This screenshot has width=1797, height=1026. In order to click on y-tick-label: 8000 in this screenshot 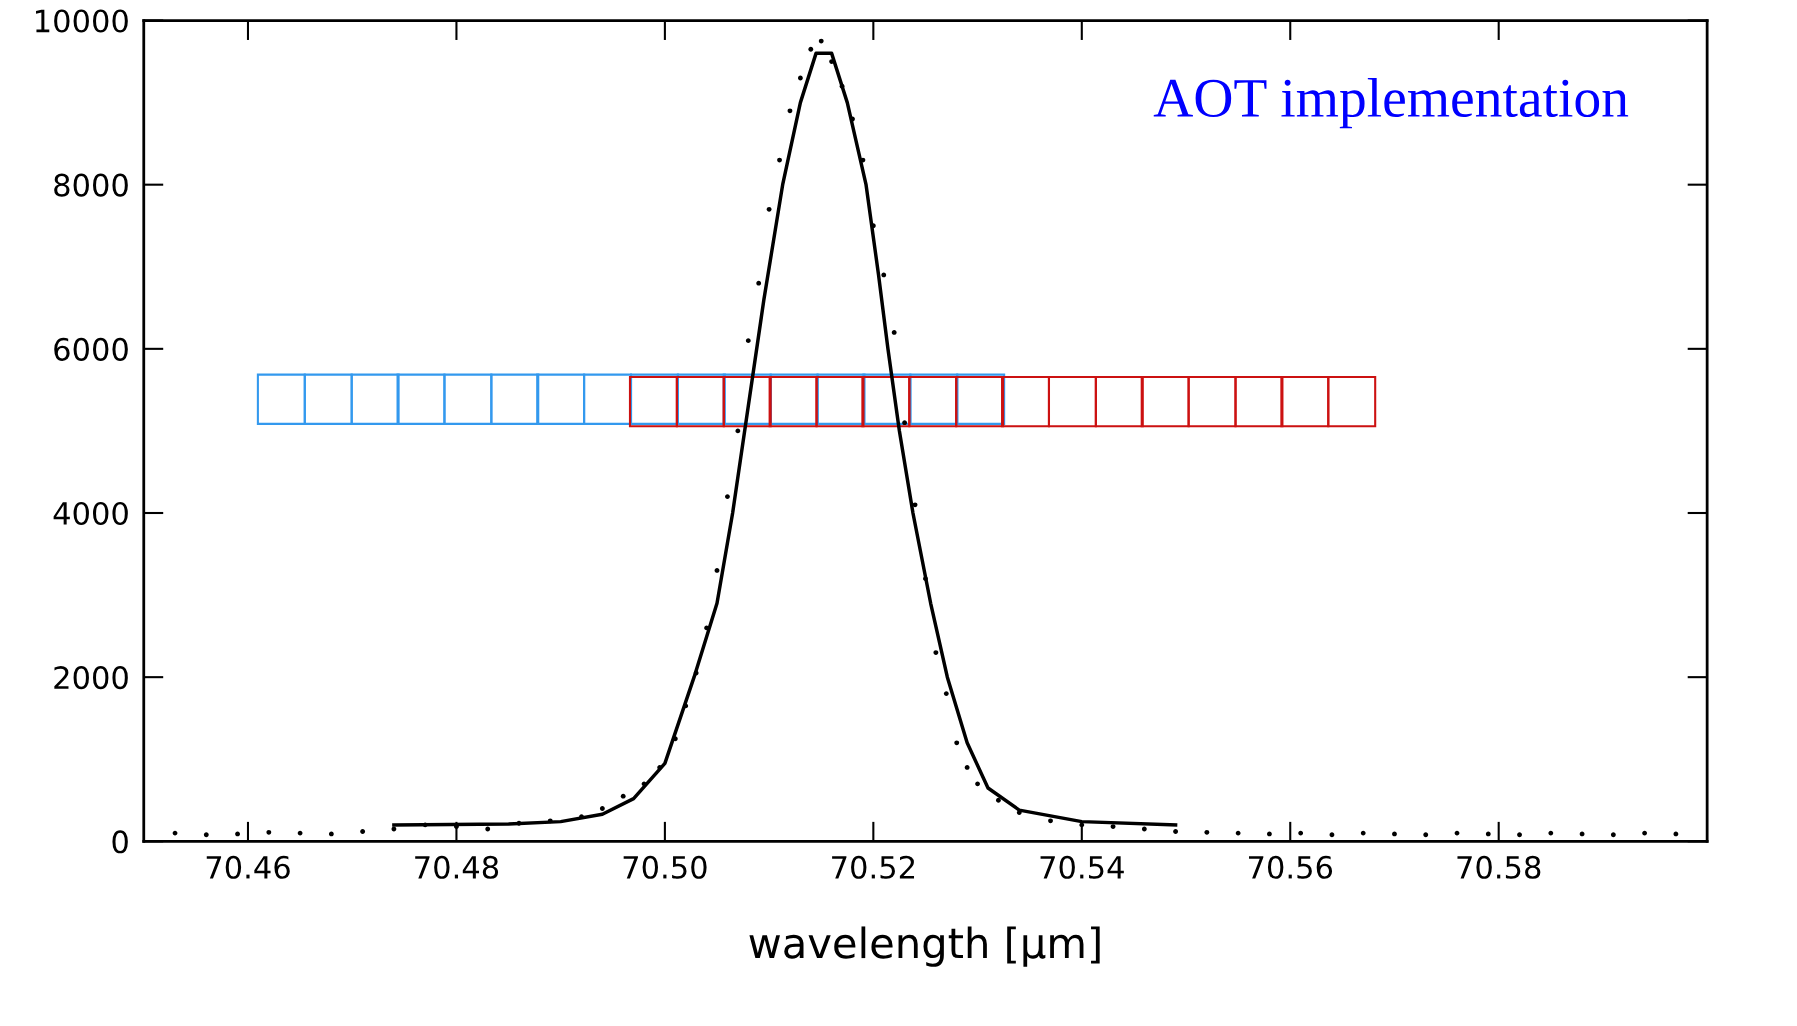, I will do `click(91, 185)`.